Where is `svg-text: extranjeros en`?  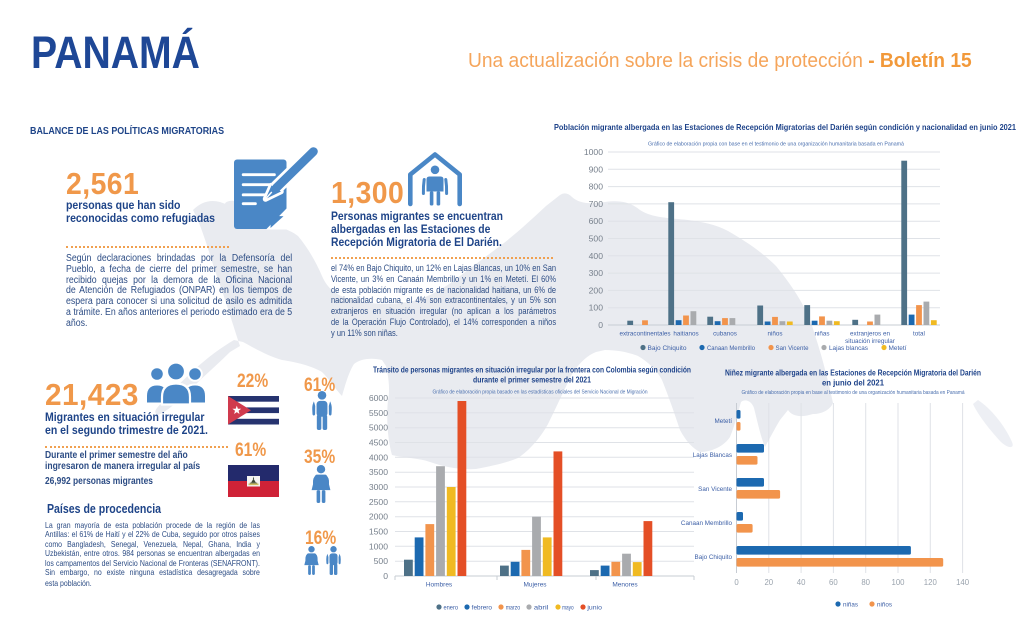
svg-text: extranjeros en is located at coordinates (870, 334).